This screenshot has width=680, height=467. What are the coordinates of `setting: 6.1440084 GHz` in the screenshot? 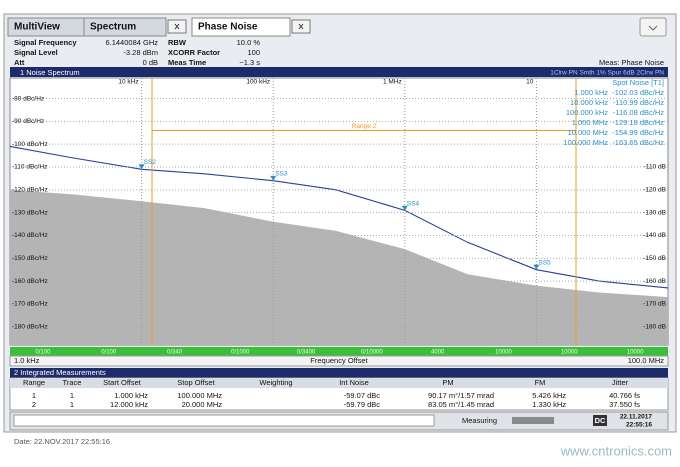 It's located at (131, 42).